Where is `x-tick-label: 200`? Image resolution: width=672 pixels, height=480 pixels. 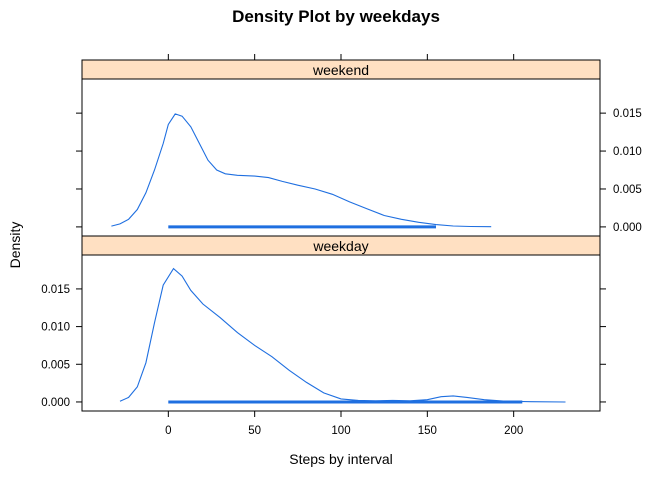
x-tick-label: 200 is located at coordinates (513, 431).